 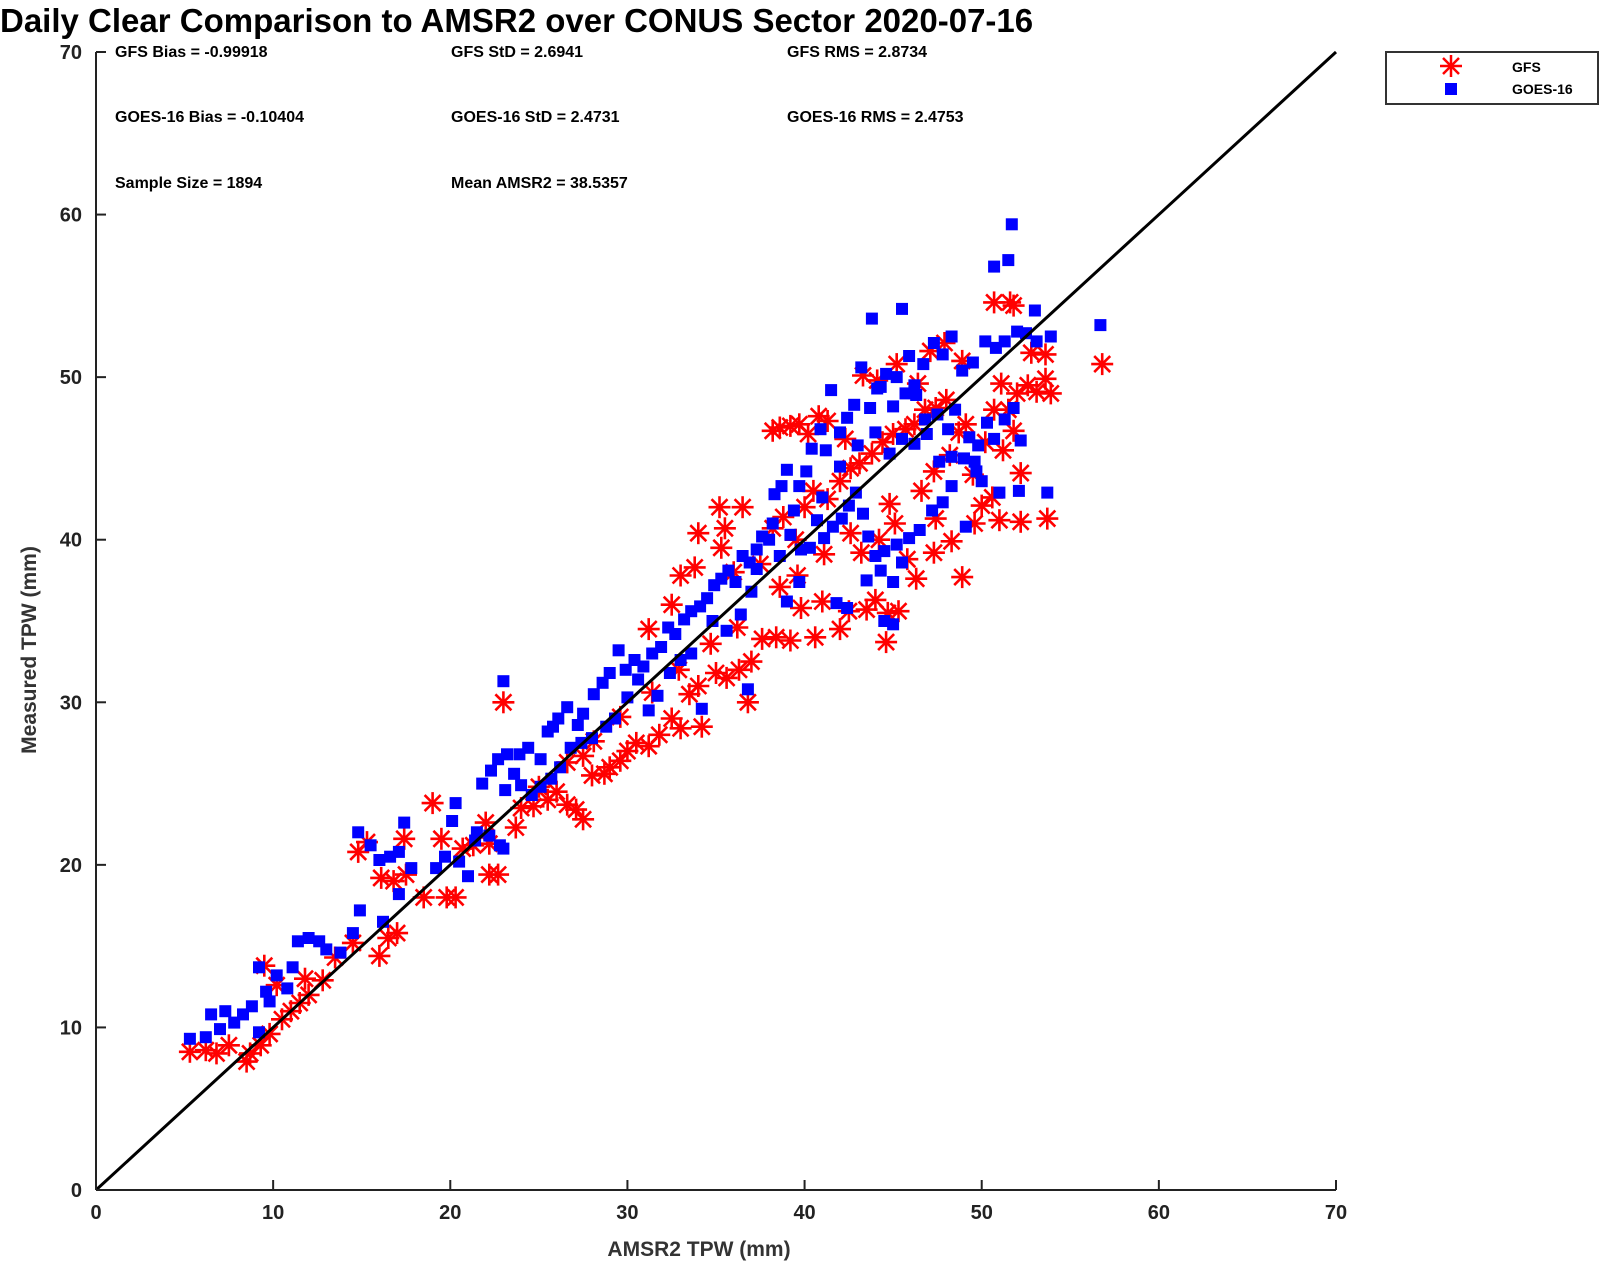 I want to click on y-tick-label: 20, so click(x=71, y=866).